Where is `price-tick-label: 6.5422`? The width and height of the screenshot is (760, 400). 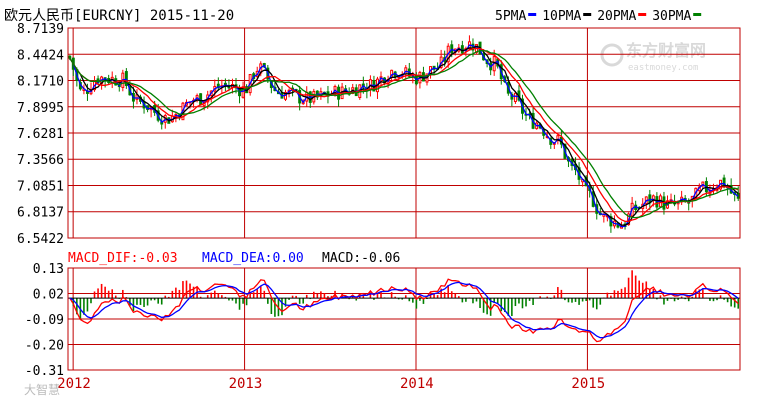 price-tick-label: 6.5422 is located at coordinates (40, 239).